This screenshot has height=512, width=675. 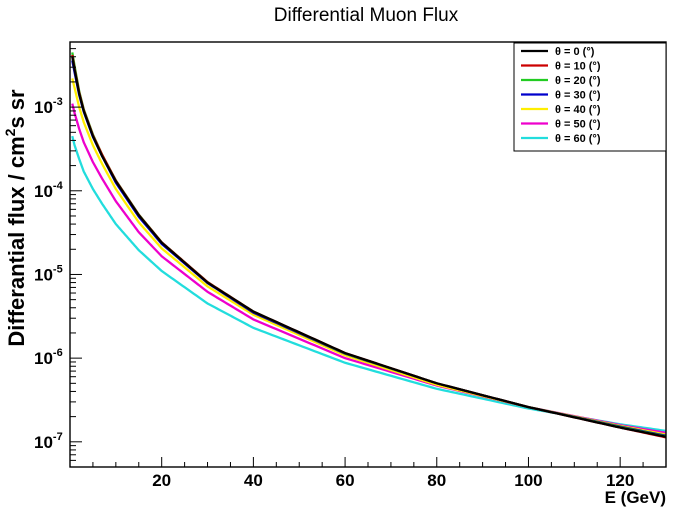 What do you see at coordinates (436, 480) in the screenshot?
I see `x-tick-label: 80` at bounding box center [436, 480].